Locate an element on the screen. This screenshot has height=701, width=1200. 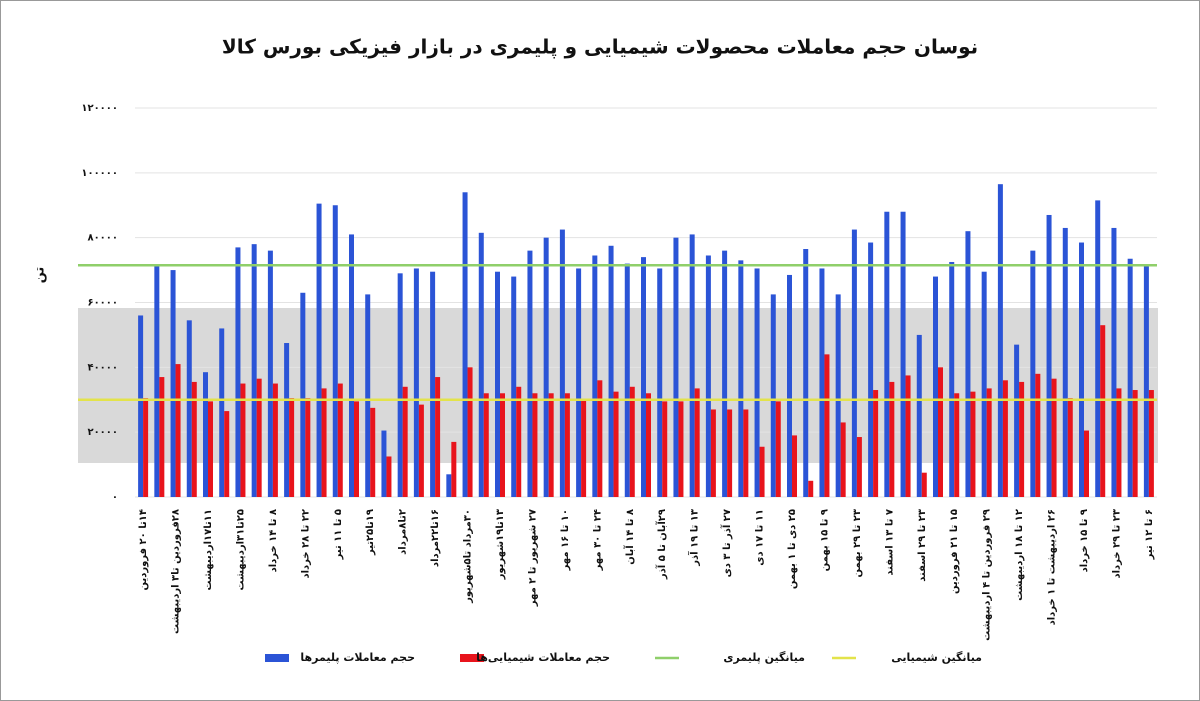
x-tick-label: ۲۲ تا ۲۸ خرداد is located at coordinates (305, 544).